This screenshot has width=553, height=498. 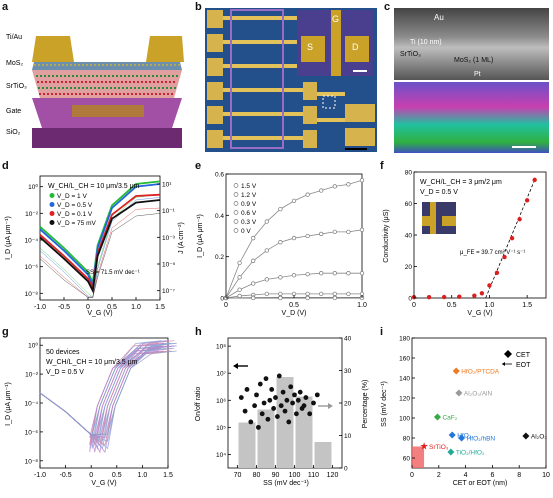 I want to click on inset-label-drain: D, so click(x=355, y=47).